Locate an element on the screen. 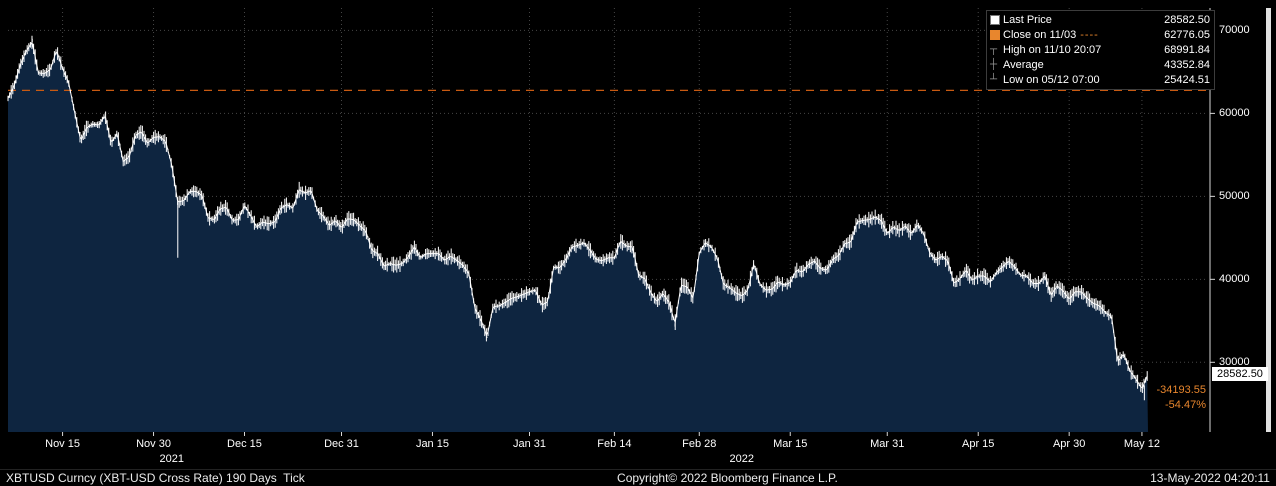 This screenshot has width=1276, height=486. change-labels: -34193.55 -54.47% is located at coordinates (1181, 398).